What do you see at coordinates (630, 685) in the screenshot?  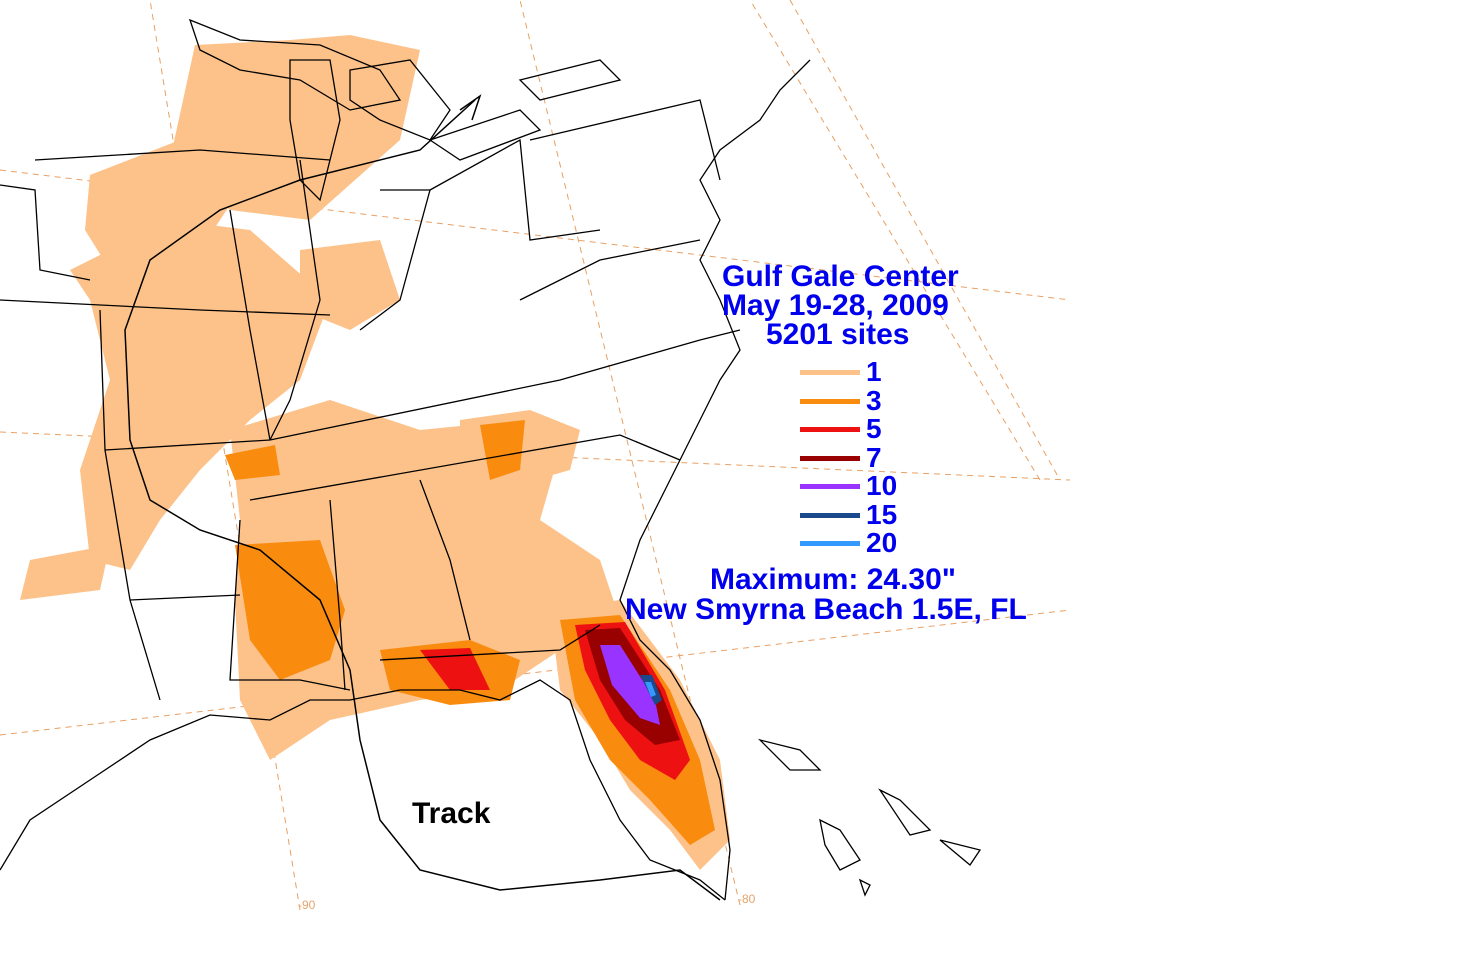 I see `rainfall-10in-area` at bounding box center [630, 685].